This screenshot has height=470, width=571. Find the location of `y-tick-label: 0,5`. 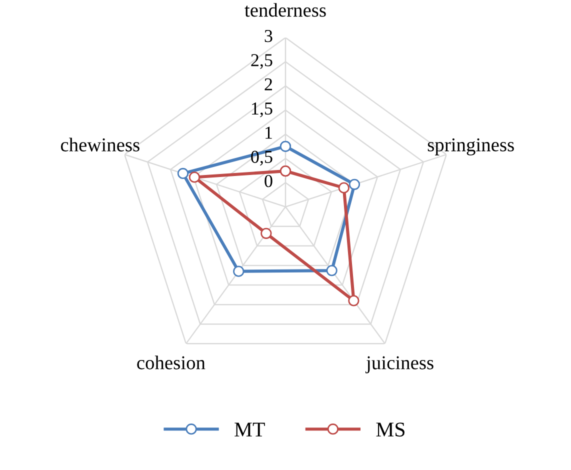

y-tick-label: 0,5 is located at coordinates (261, 158).